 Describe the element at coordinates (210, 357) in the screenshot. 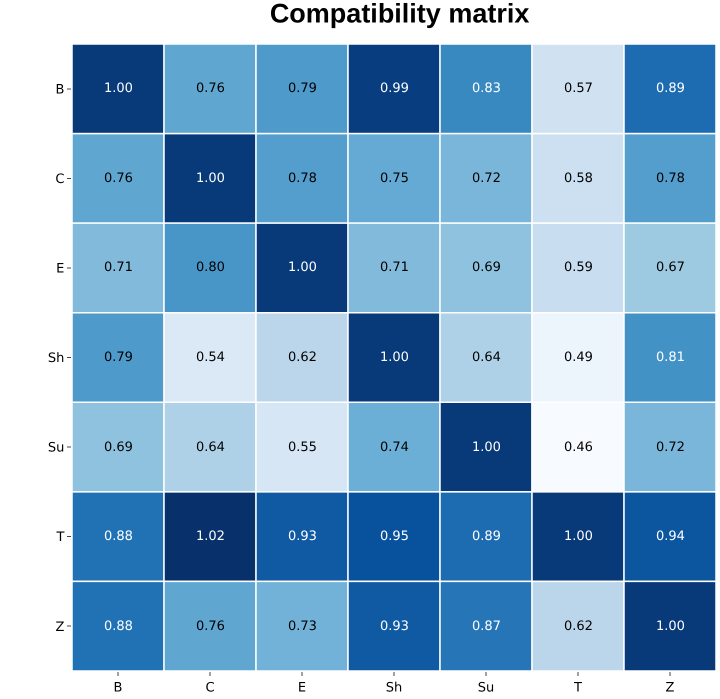

I see `data-label: 0.54` at that location.